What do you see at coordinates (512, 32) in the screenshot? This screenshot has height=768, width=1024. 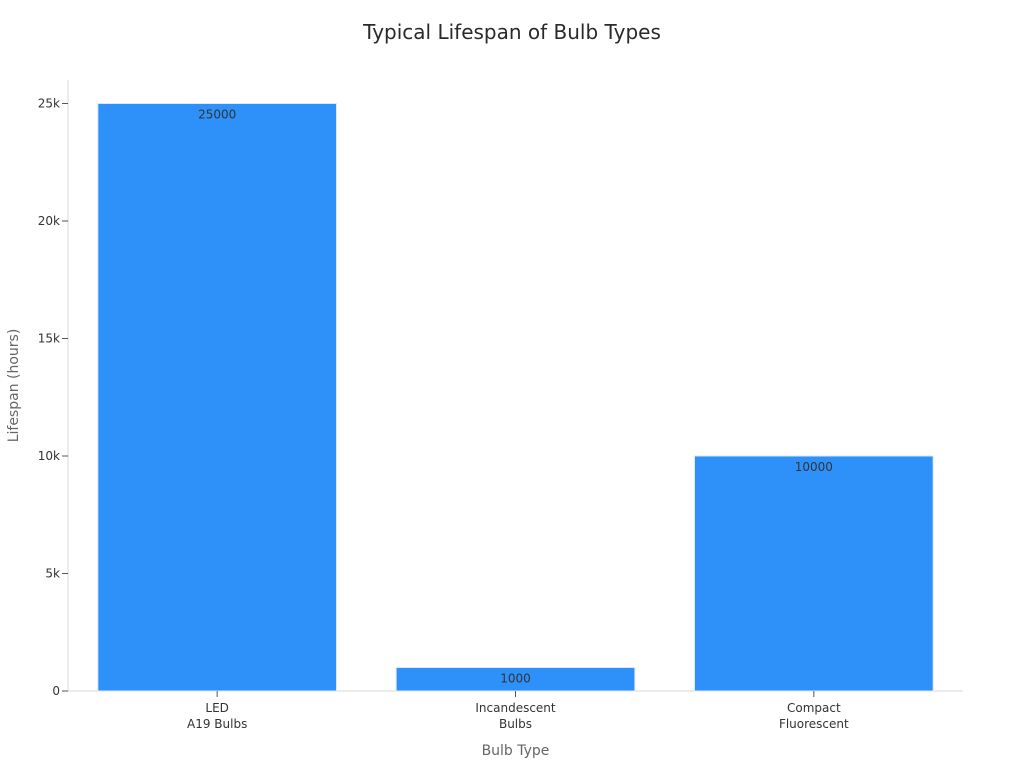 I see `chart-title: Typical Lifespan of Bulb Types` at bounding box center [512, 32].